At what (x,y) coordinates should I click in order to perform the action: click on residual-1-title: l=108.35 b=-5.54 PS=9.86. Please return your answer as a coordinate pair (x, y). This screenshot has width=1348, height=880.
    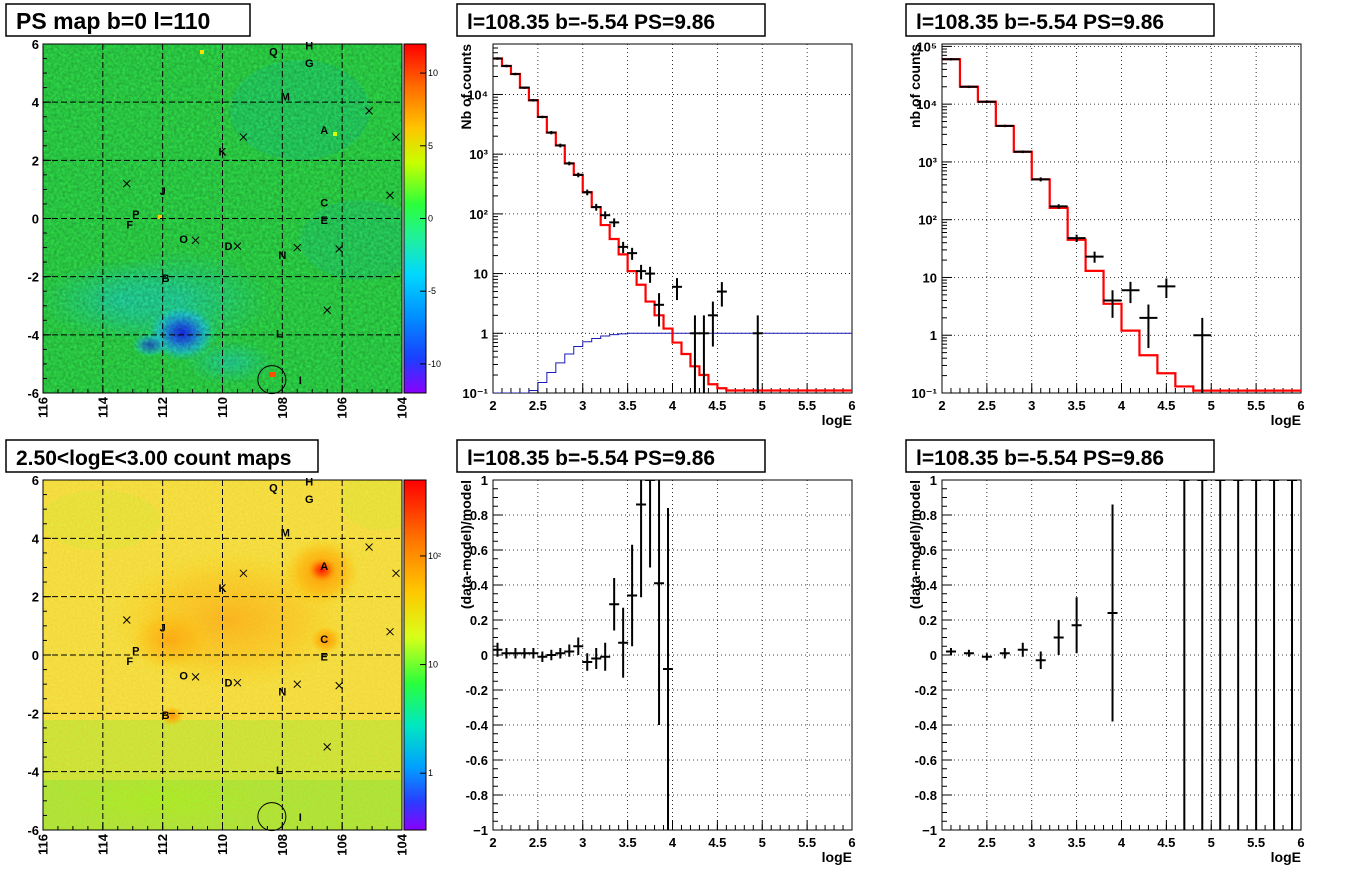
    Looking at the image, I should click on (591, 458).